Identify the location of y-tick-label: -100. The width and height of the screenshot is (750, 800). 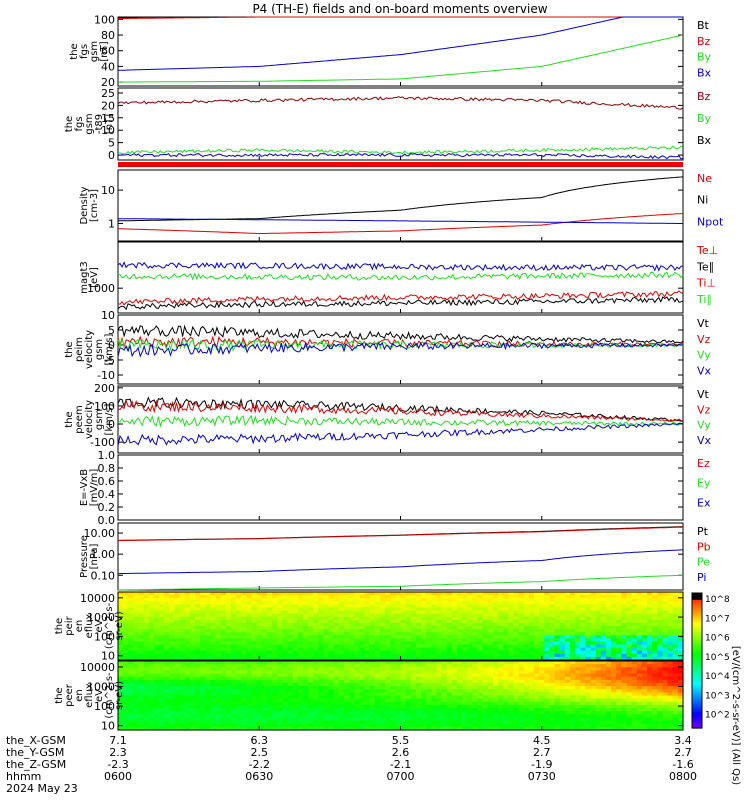
(102, 442).